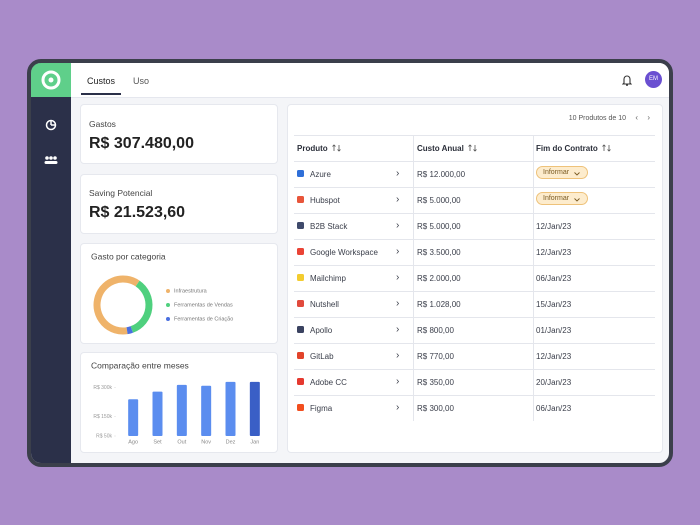  What do you see at coordinates (51, 80) in the screenshot?
I see `logo` at bounding box center [51, 80].